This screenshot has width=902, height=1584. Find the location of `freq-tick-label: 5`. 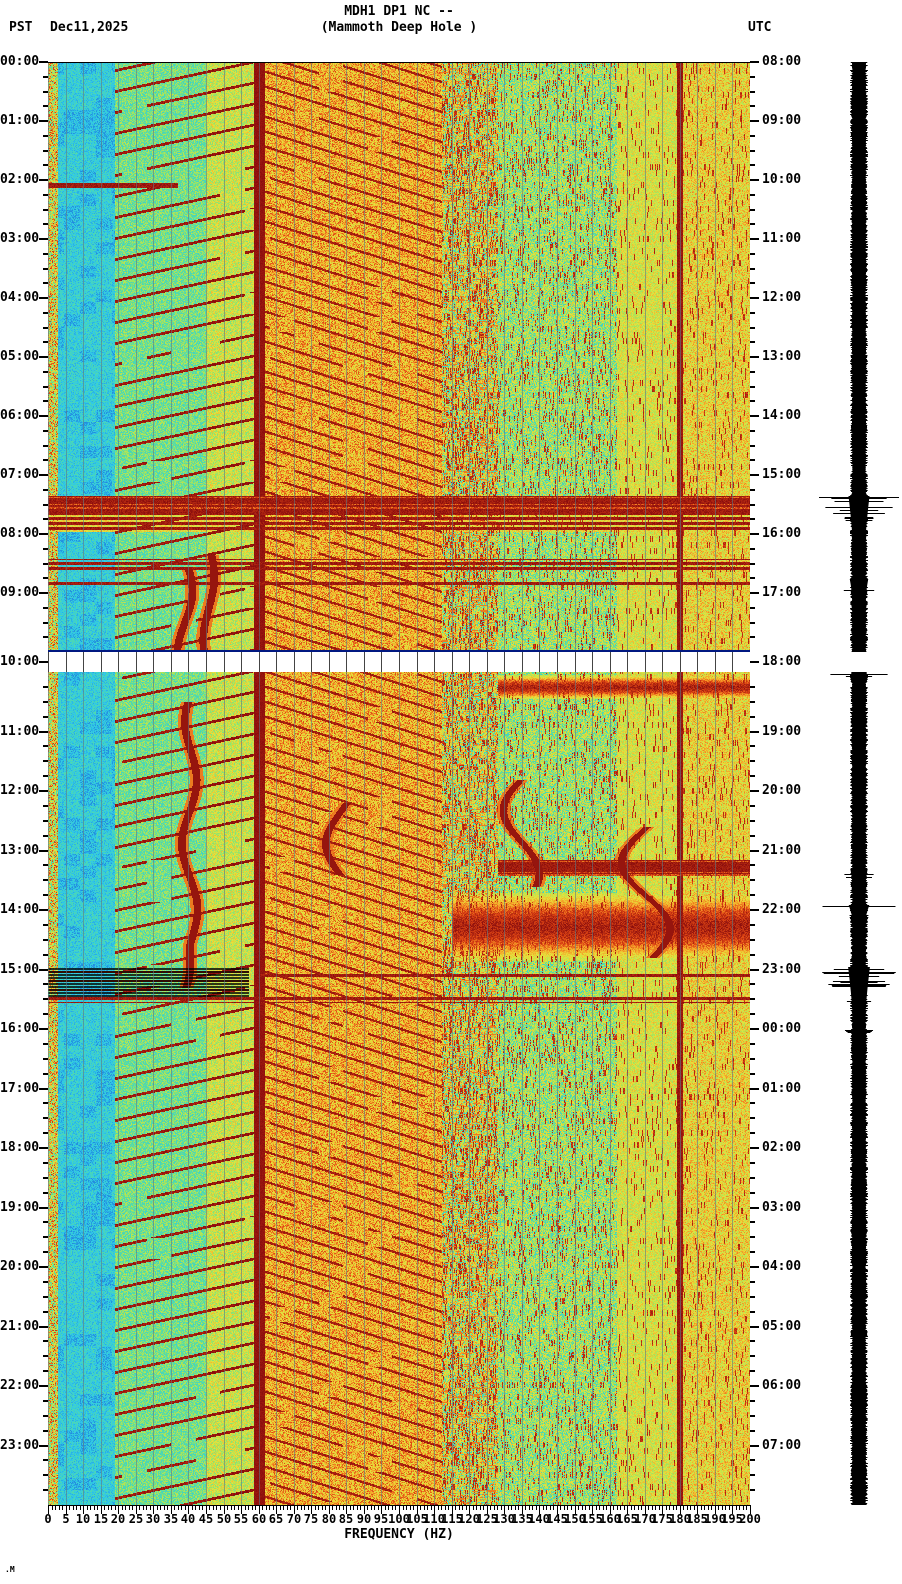

freq-tick-label: 5 is located at coordinates (66, 1519).